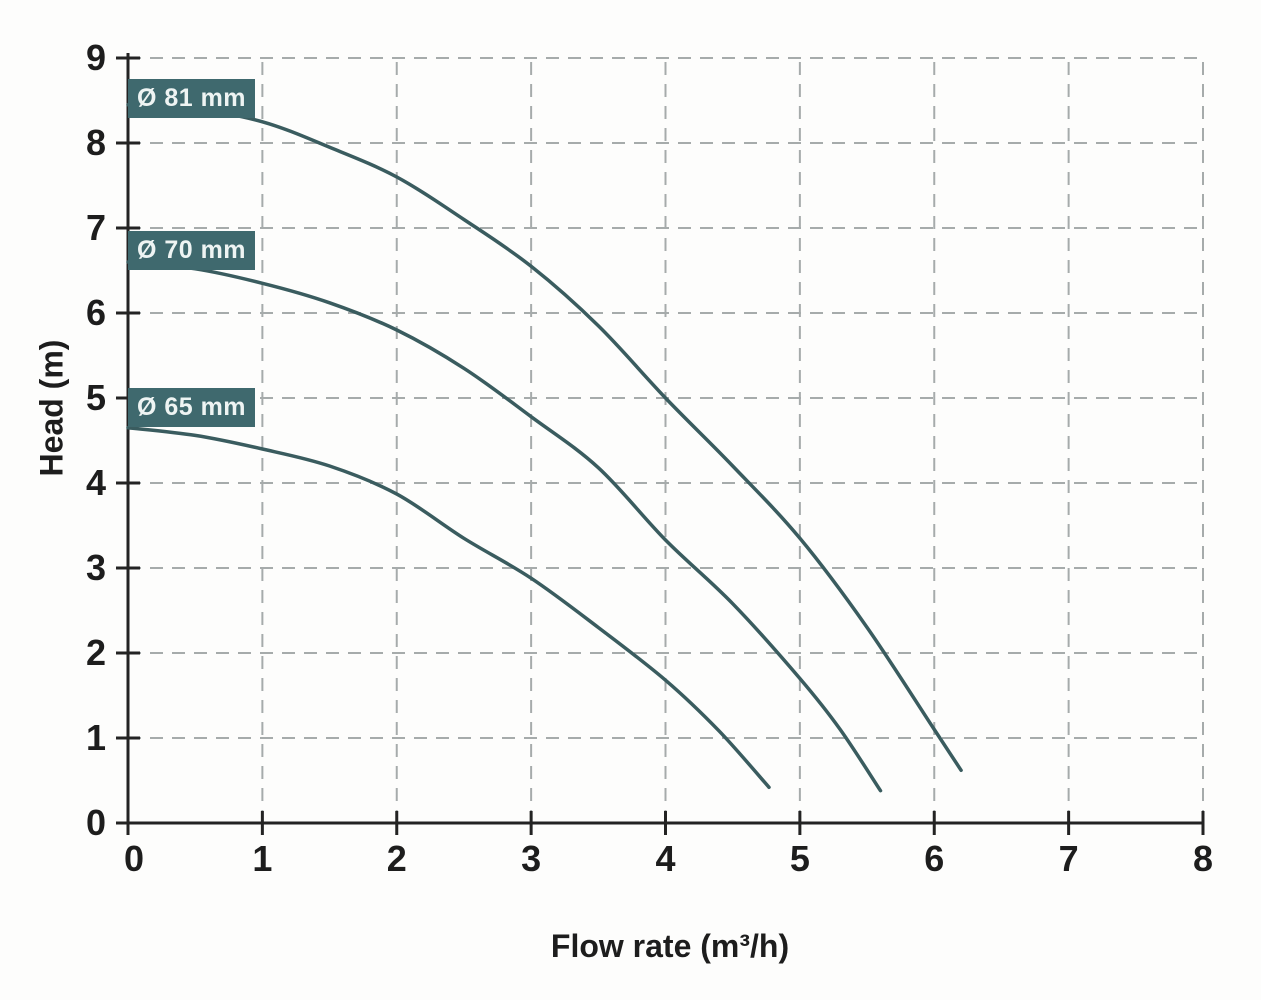  What do you see at coordinates (96, 482) in the screenshot?
I see `y-tick-label-4: 4` at bounding box center [96, 482].